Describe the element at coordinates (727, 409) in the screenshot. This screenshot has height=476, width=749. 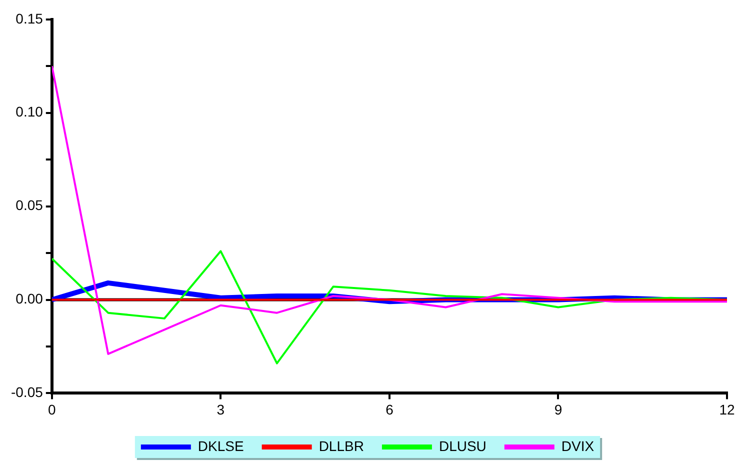
I see `x-tick-label: 12` at that location.